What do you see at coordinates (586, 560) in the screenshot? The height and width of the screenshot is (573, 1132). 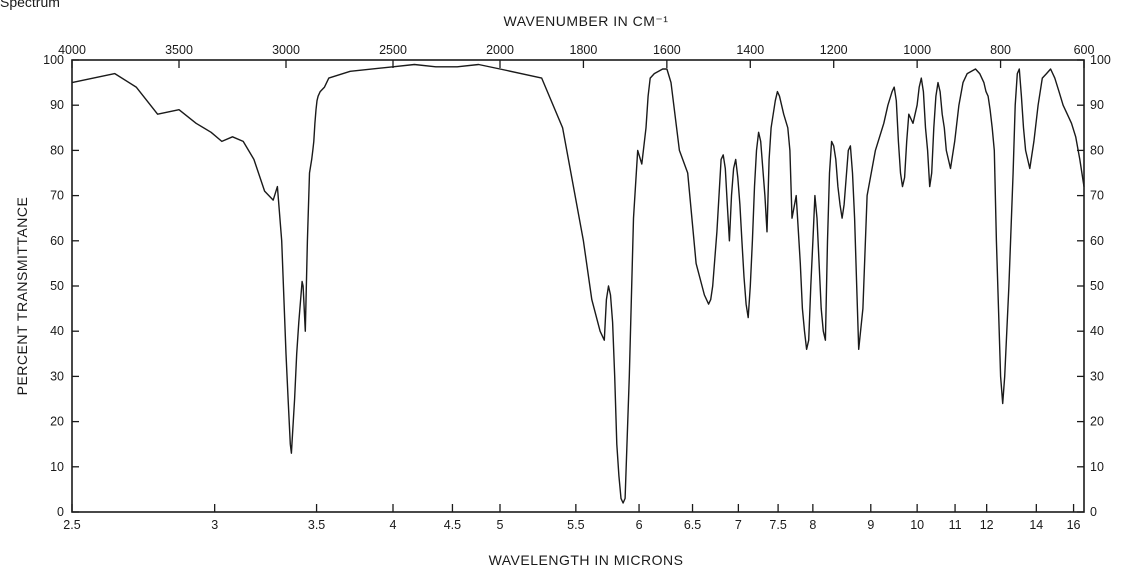 I see `x-axis-title: WAVELENGTH IN MICRONS` at bounding box center [586, 560].